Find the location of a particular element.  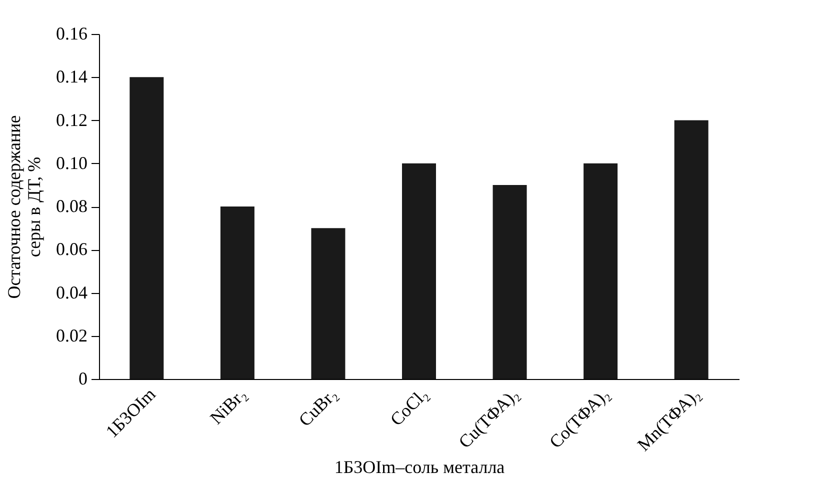

y-tick-label: 0.10 is located at coordinates (72, 162).